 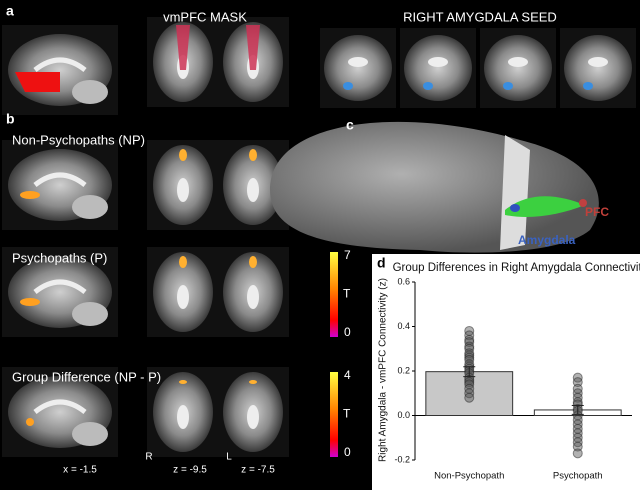 What do you see at coordinates (403, 326) in the screenshot?
I see `y-tick-label: 0.4` at bounding box center [403, 326].